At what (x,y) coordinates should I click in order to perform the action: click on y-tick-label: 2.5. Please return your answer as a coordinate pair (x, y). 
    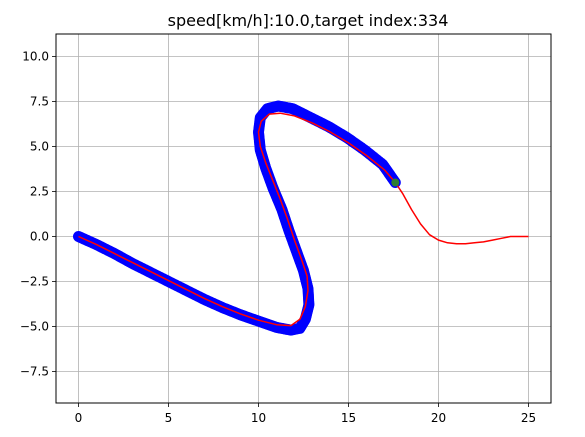
    Looking at the image, I should click on (39, 192).